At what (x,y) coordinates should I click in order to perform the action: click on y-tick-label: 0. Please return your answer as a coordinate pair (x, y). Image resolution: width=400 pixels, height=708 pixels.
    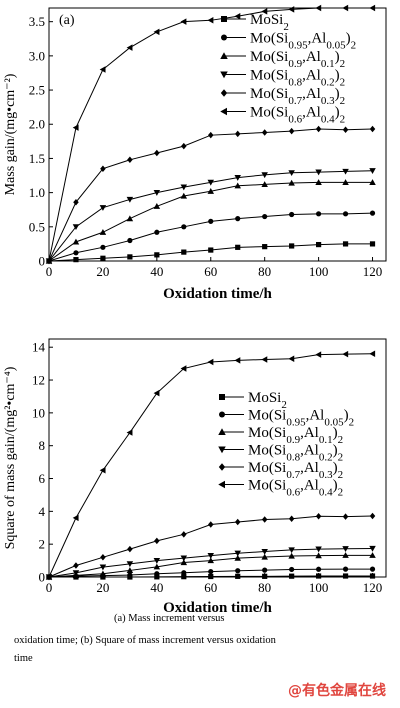
    Looking at the image, I should click on (42, 261).